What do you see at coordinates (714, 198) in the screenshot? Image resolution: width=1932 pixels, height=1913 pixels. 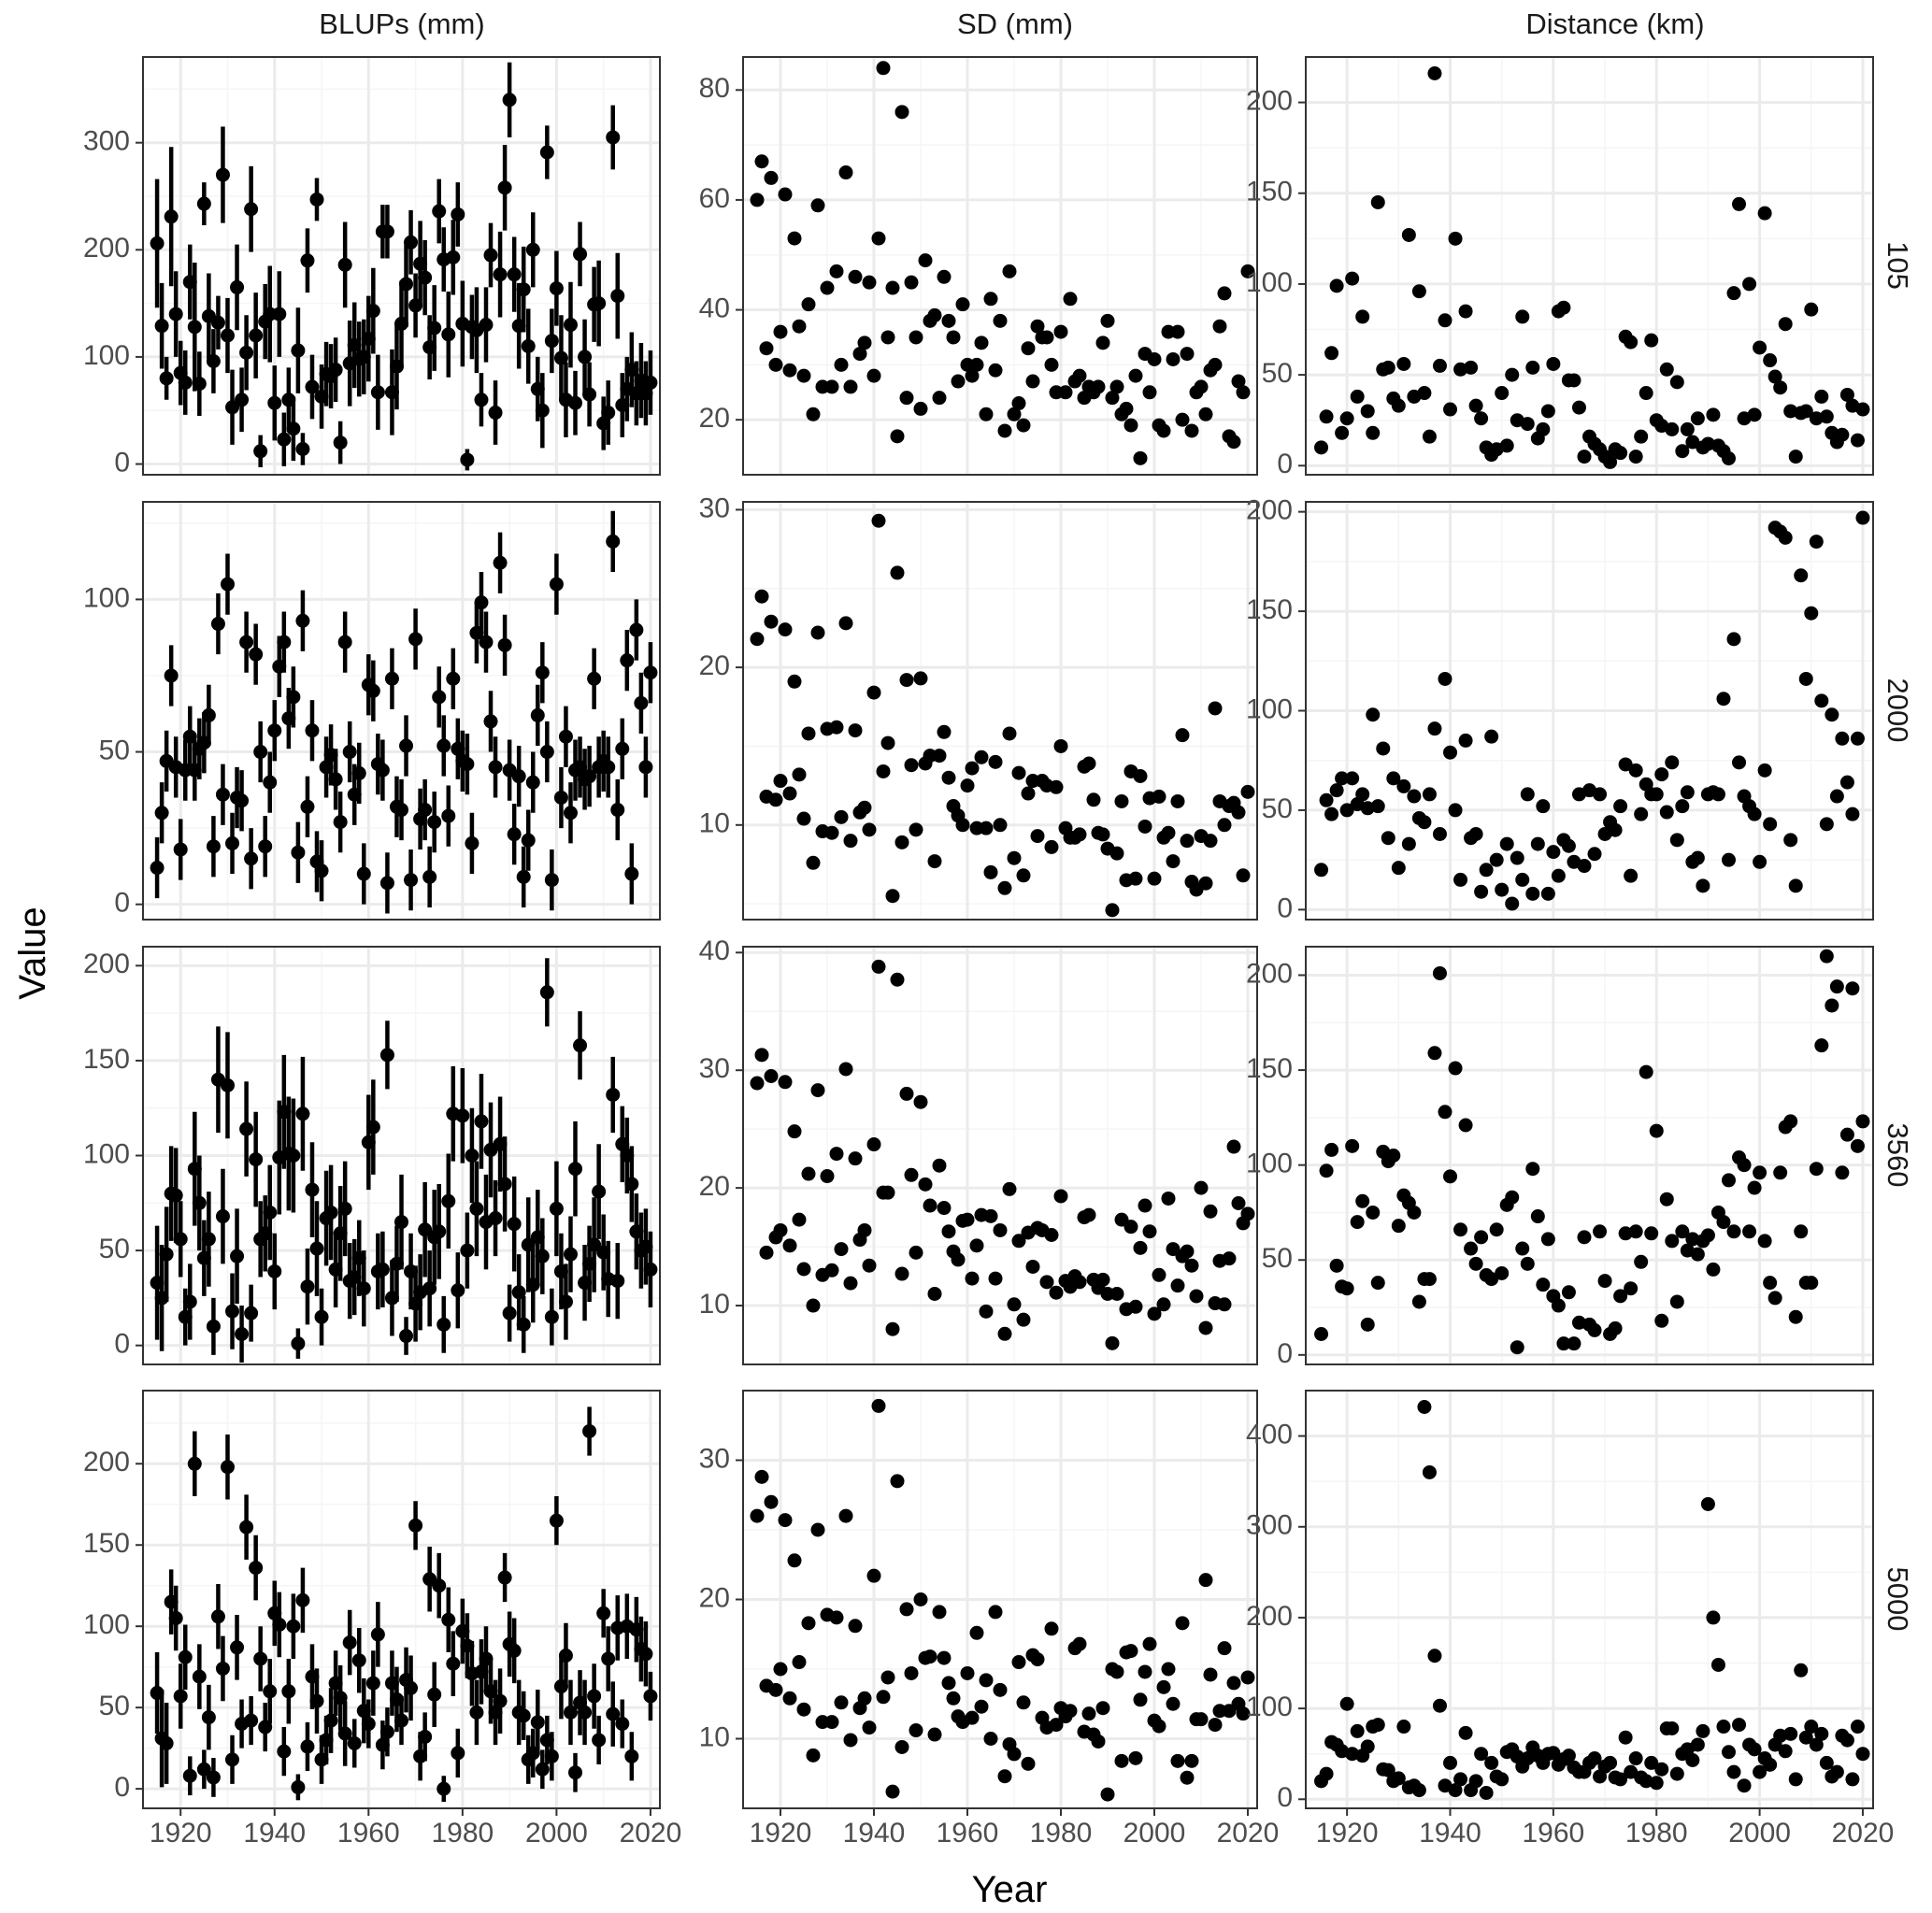 I see `y-tick-label: 60` at bounding box center [714, 198].